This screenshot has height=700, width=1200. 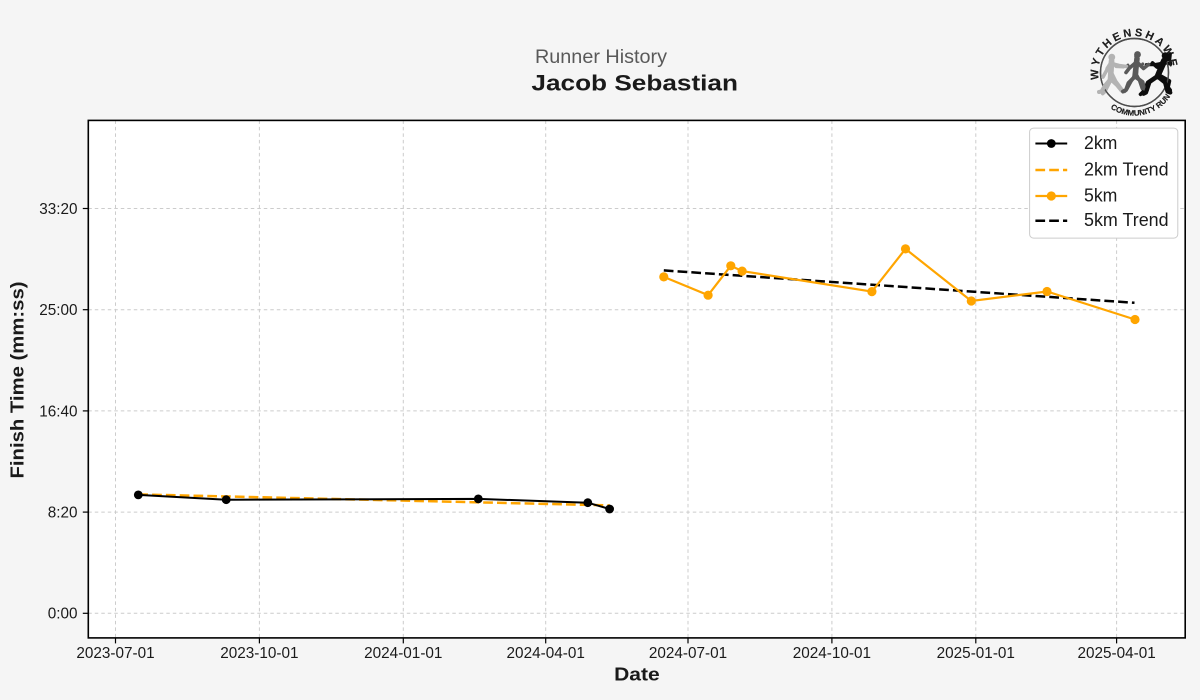 I want to click on svg-text: Date, so click(x=637, y=674).